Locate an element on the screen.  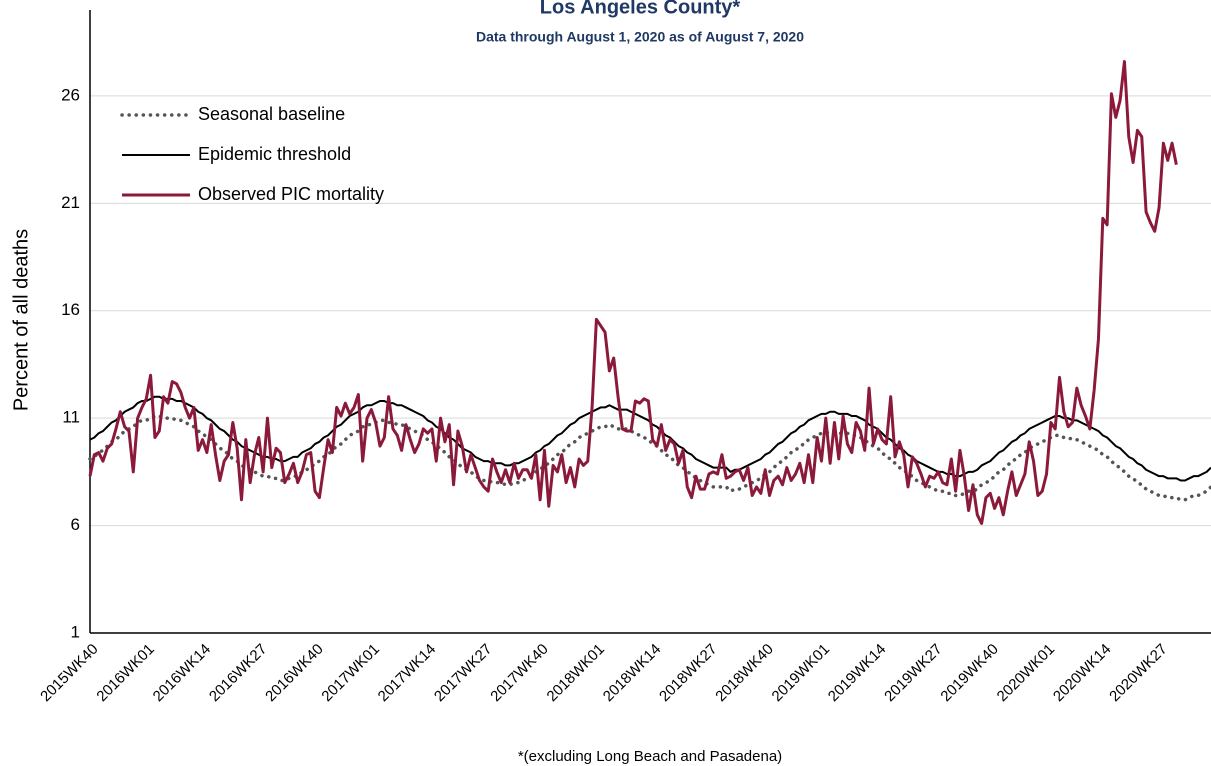
x-tick-label: 2017WK40 is located at coordinates (519, 673).